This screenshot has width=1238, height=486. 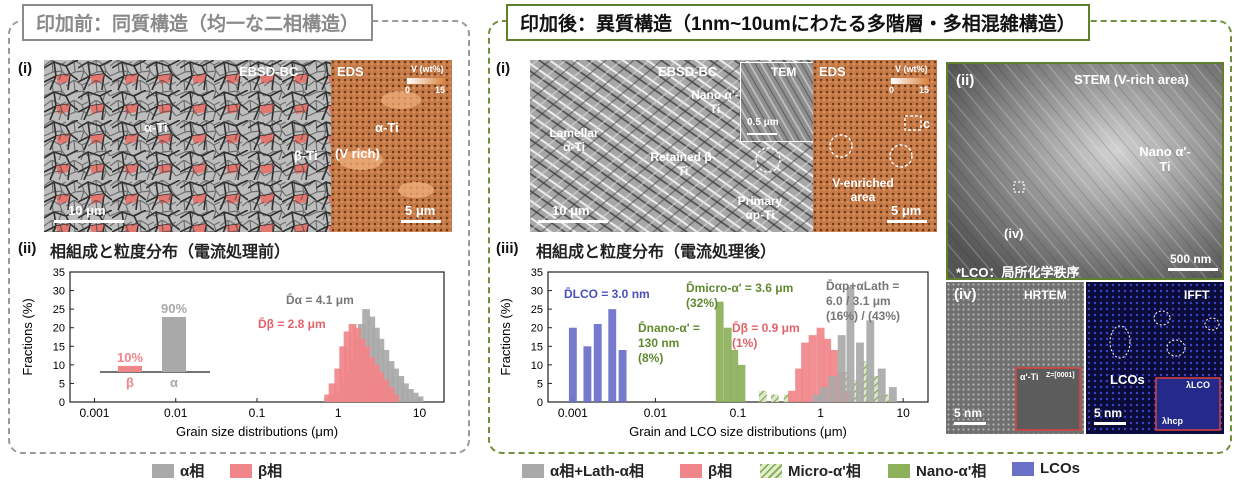 I want to click on eds-colorbar-right, so click(x=910, y=81).